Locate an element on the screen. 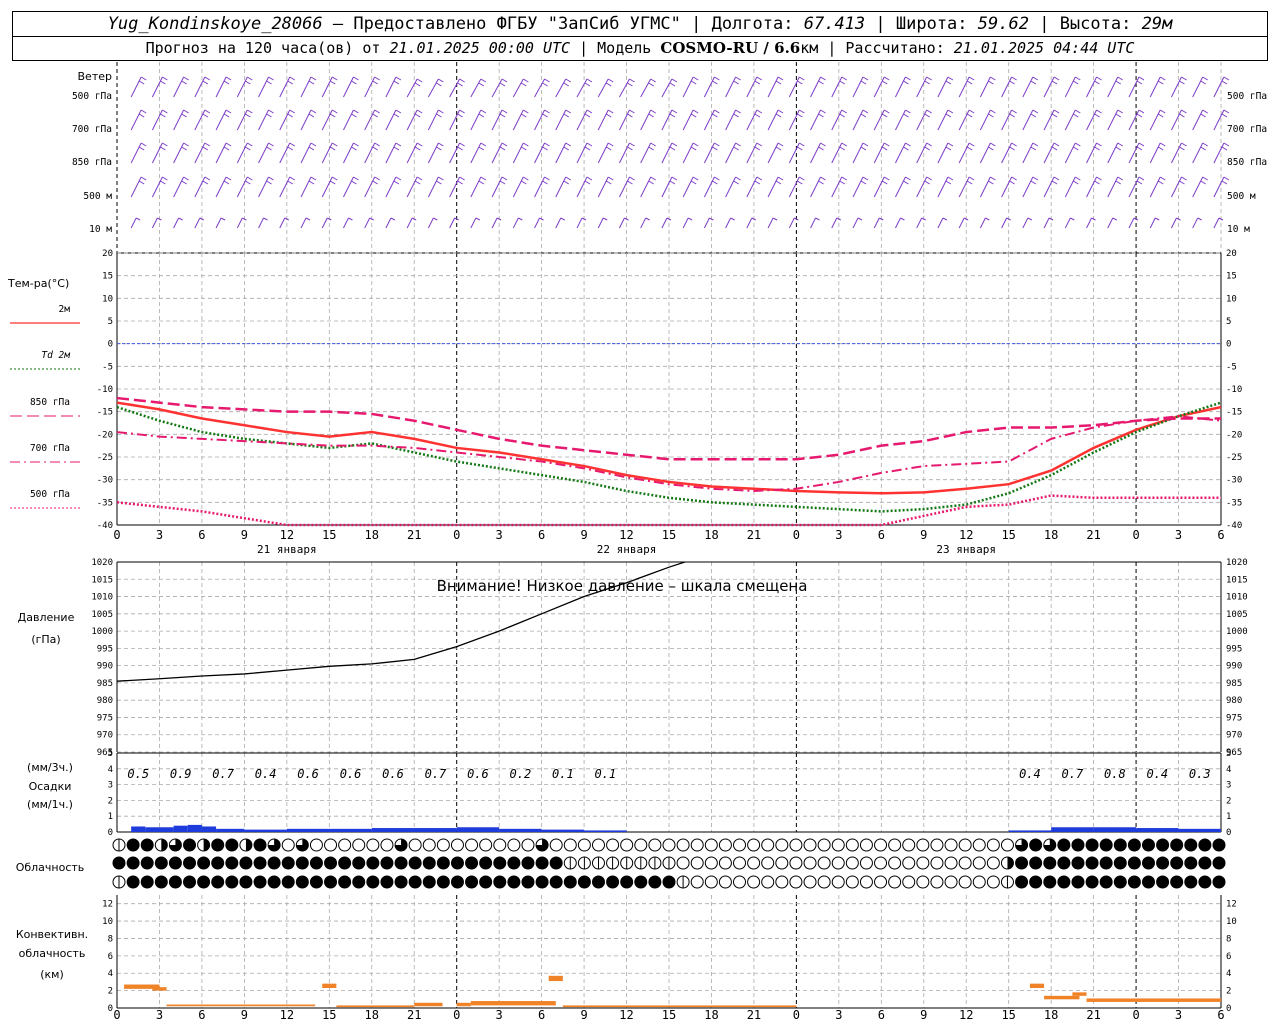  hour-label: 12 is located at coordinates (626, 535).